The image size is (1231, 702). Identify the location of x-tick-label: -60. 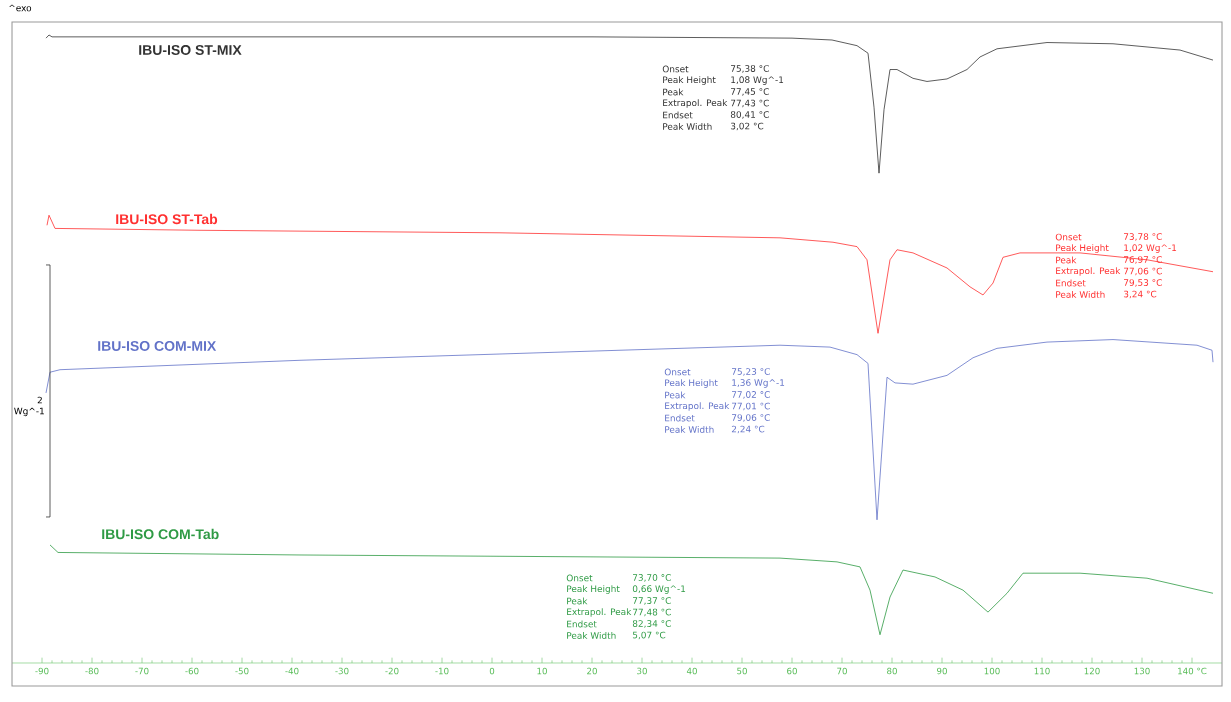
(192, 671).